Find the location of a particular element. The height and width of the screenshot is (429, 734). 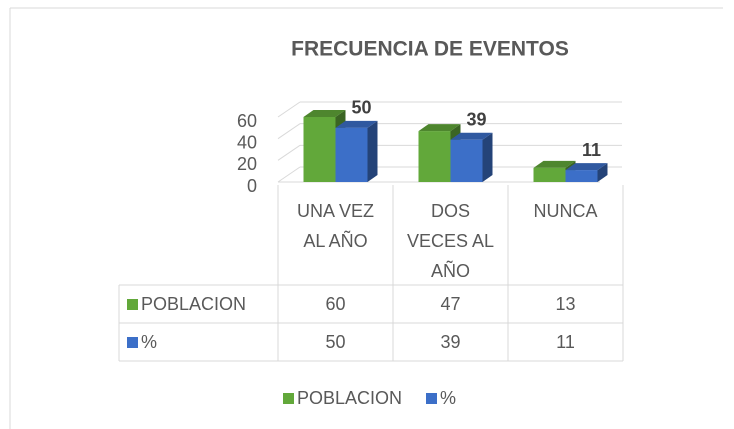

label: 11 is located at coordinates (565, 342).